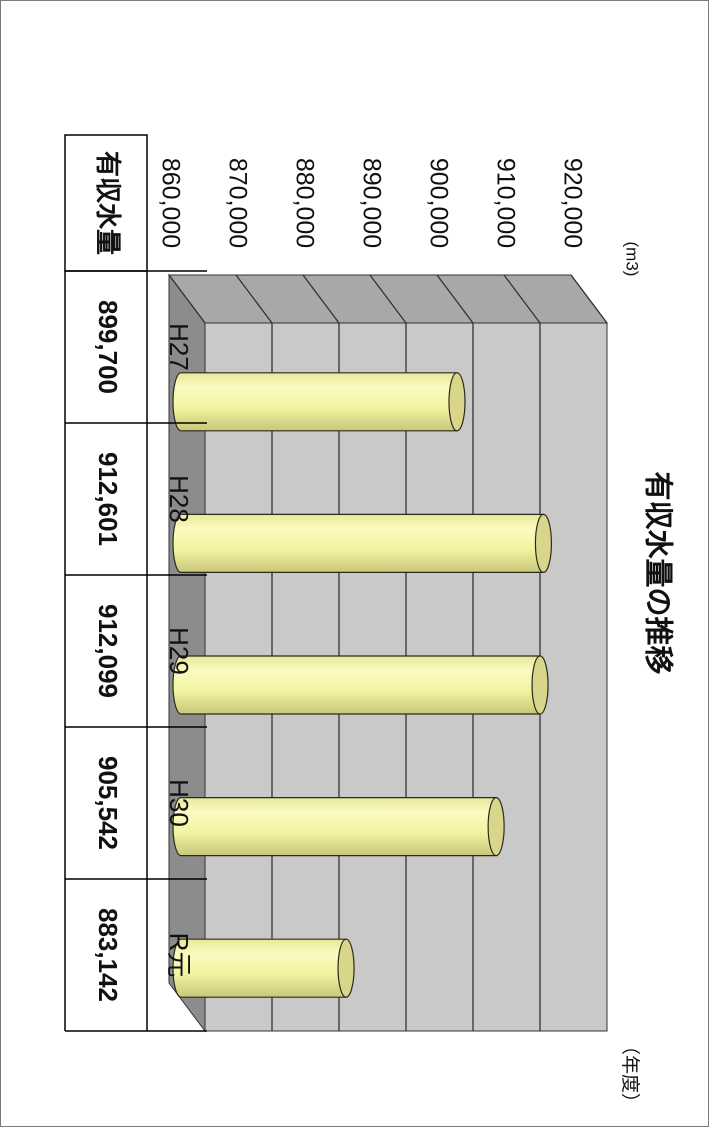 Image resolution: width=709 pixels, height=1128 pixels. Describe the element at coordinates (170, 203) in the screenshot. I see `y-tick-label: 860,000` at that location.